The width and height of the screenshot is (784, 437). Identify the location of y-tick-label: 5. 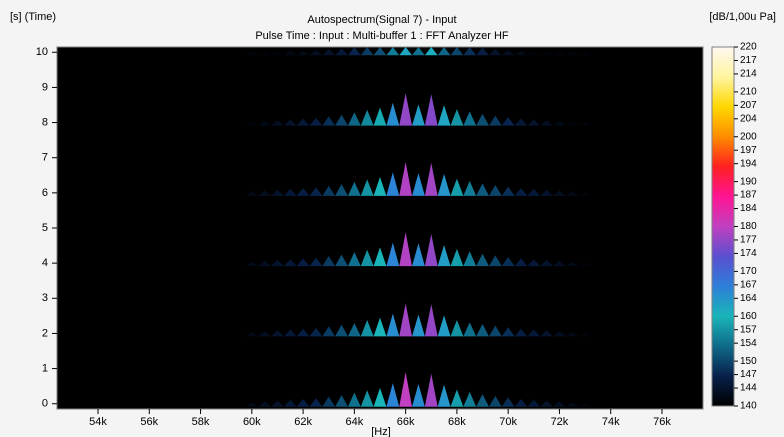
(45, 228).